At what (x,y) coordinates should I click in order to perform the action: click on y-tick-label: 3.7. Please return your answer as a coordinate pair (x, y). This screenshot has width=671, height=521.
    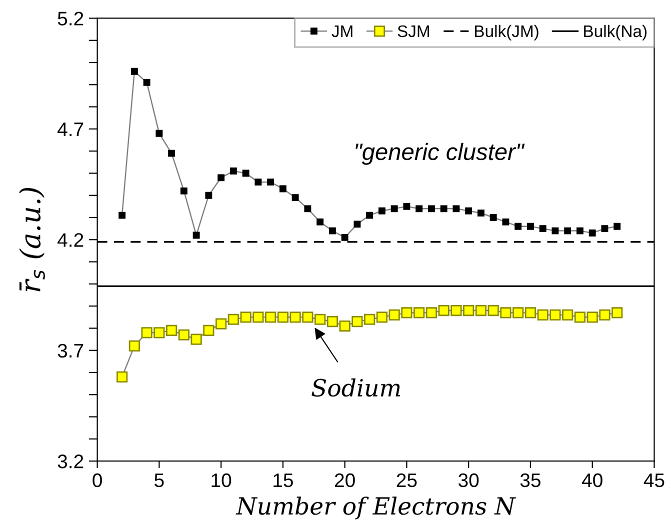
    Looking at the image, I should click on (71, 351).